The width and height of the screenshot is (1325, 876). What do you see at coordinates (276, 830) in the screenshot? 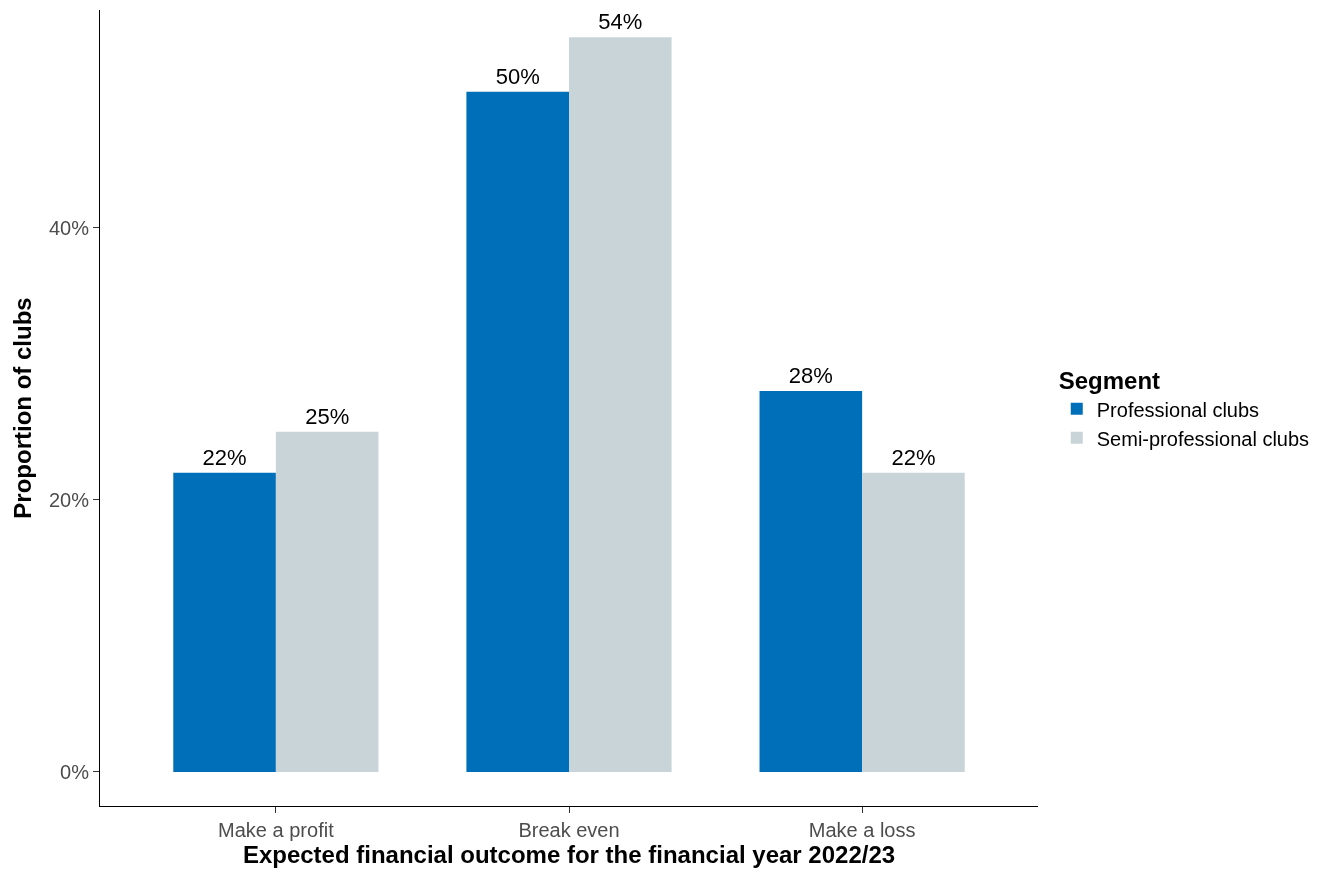
I see `x-tick-label: Make a profit` at bounding box center [276, 830].